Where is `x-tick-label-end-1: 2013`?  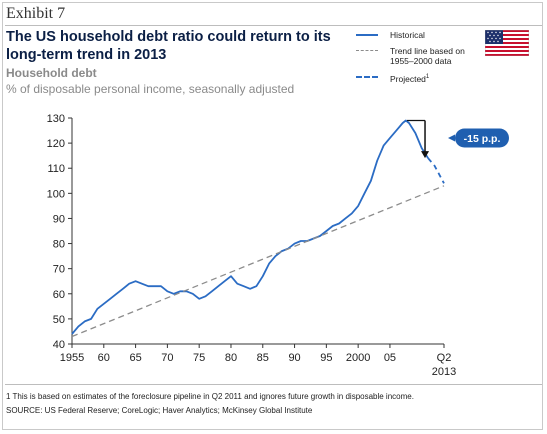
x-tick-label-end-1: 2013 is located at coordinates (444, 372).